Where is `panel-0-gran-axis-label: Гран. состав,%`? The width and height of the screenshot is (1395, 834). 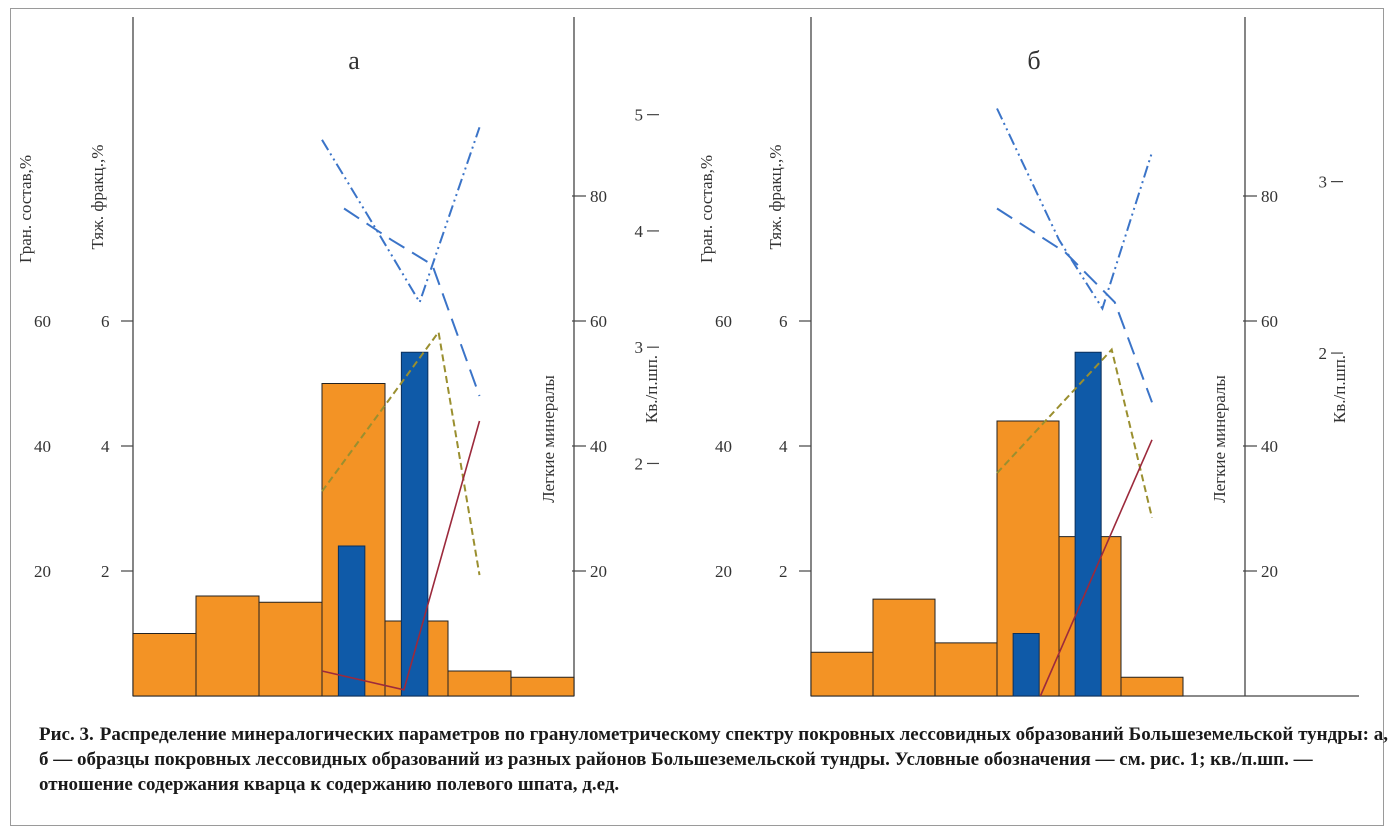 panel-0-gran-axis-label: Гран. состав,% is located at coordinates (25, 209).